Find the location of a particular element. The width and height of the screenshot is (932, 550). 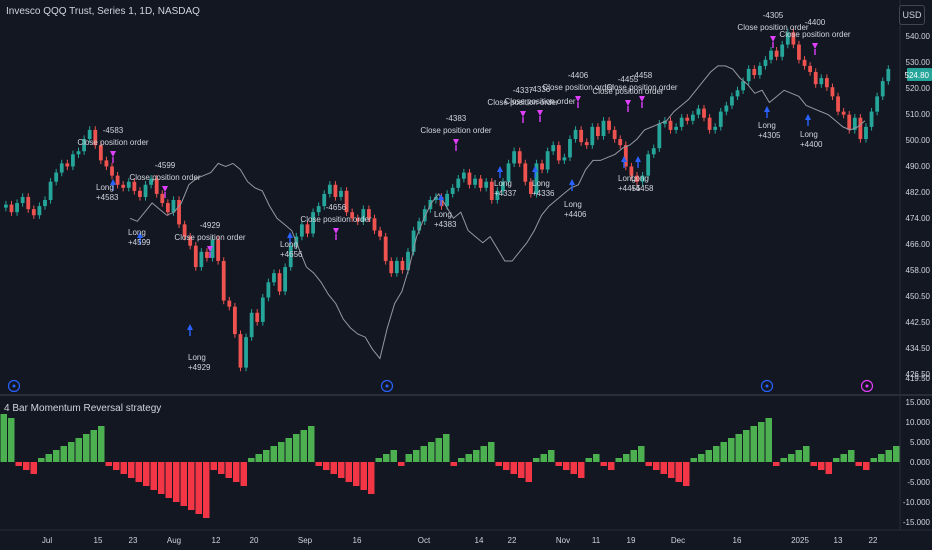

trade-entry-qty-label: +4458 is located at coordinates (642, 188).